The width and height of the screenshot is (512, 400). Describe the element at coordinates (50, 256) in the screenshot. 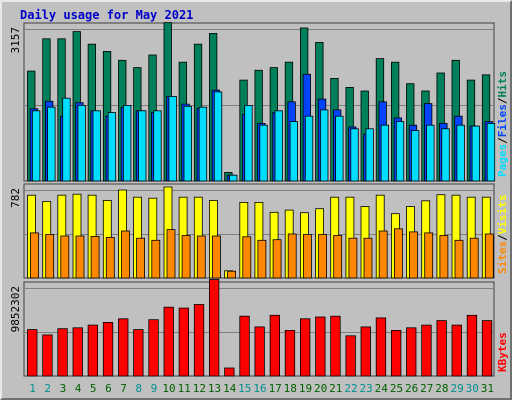

I see `bar-sites-day-2: Sites day 2: 387` at that location.